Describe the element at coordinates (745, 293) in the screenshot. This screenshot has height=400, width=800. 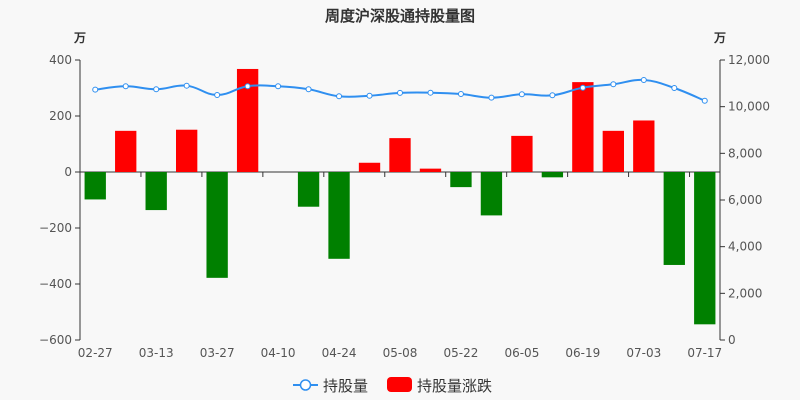
I see `right-axis-tick-label: 2,000` at that location.